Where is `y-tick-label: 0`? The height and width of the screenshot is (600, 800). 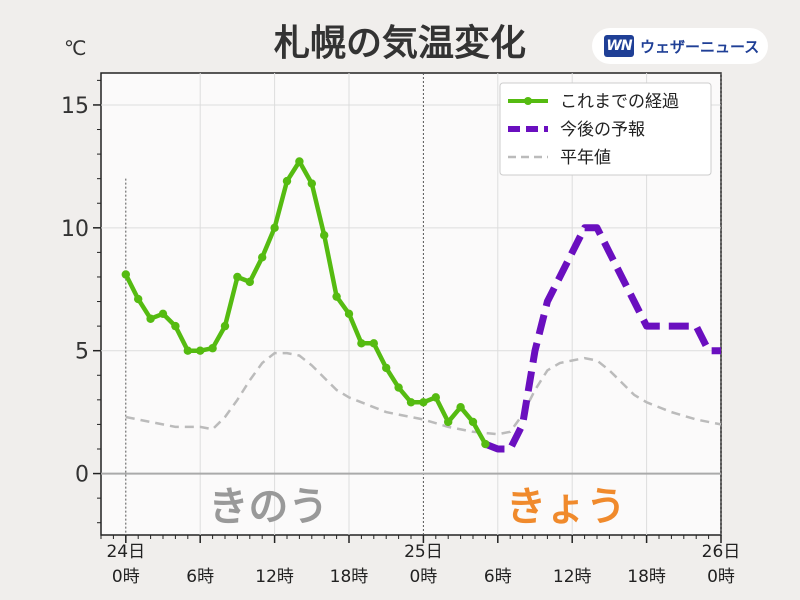 y-tick-label: 0 is located at coordinates (82, 475).